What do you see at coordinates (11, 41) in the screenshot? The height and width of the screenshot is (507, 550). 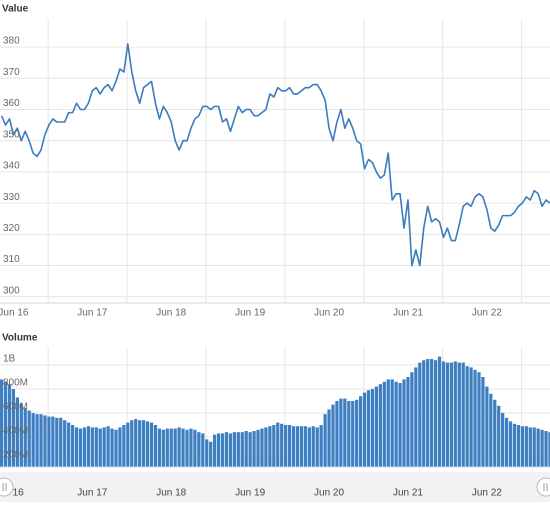 I see `y-tick-label: 380` at bounding box center [11, 41].